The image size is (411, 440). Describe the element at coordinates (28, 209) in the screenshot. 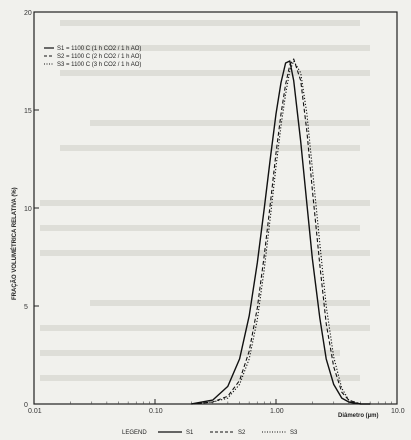

I see `y-tick-label: 10` at that location.